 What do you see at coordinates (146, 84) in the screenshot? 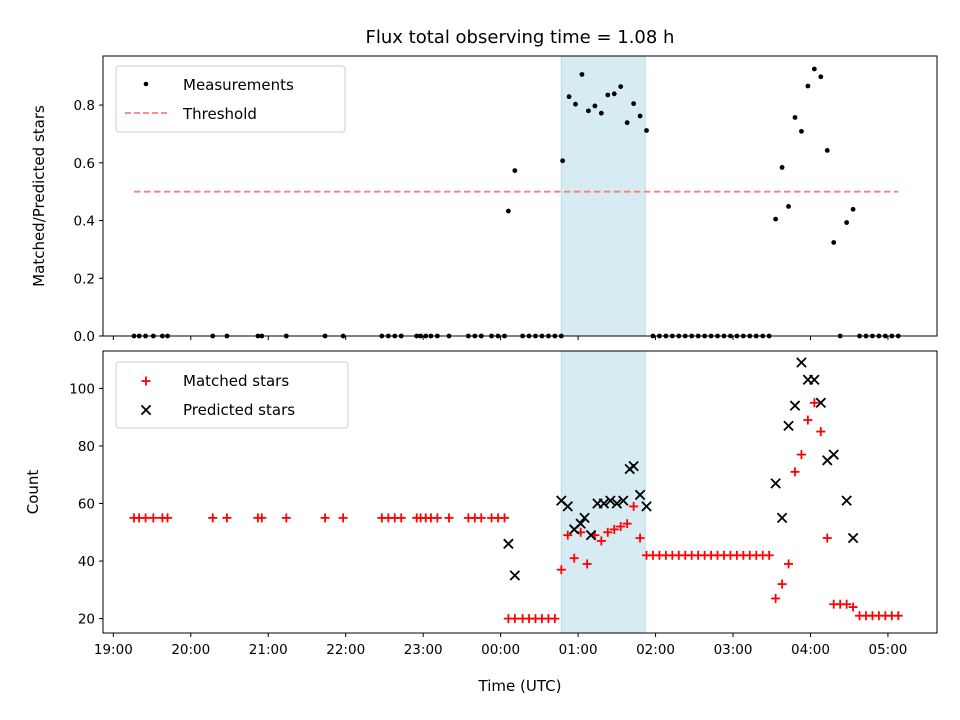
I see `legend-symbol-measurements` at bounding box center [146, 84].